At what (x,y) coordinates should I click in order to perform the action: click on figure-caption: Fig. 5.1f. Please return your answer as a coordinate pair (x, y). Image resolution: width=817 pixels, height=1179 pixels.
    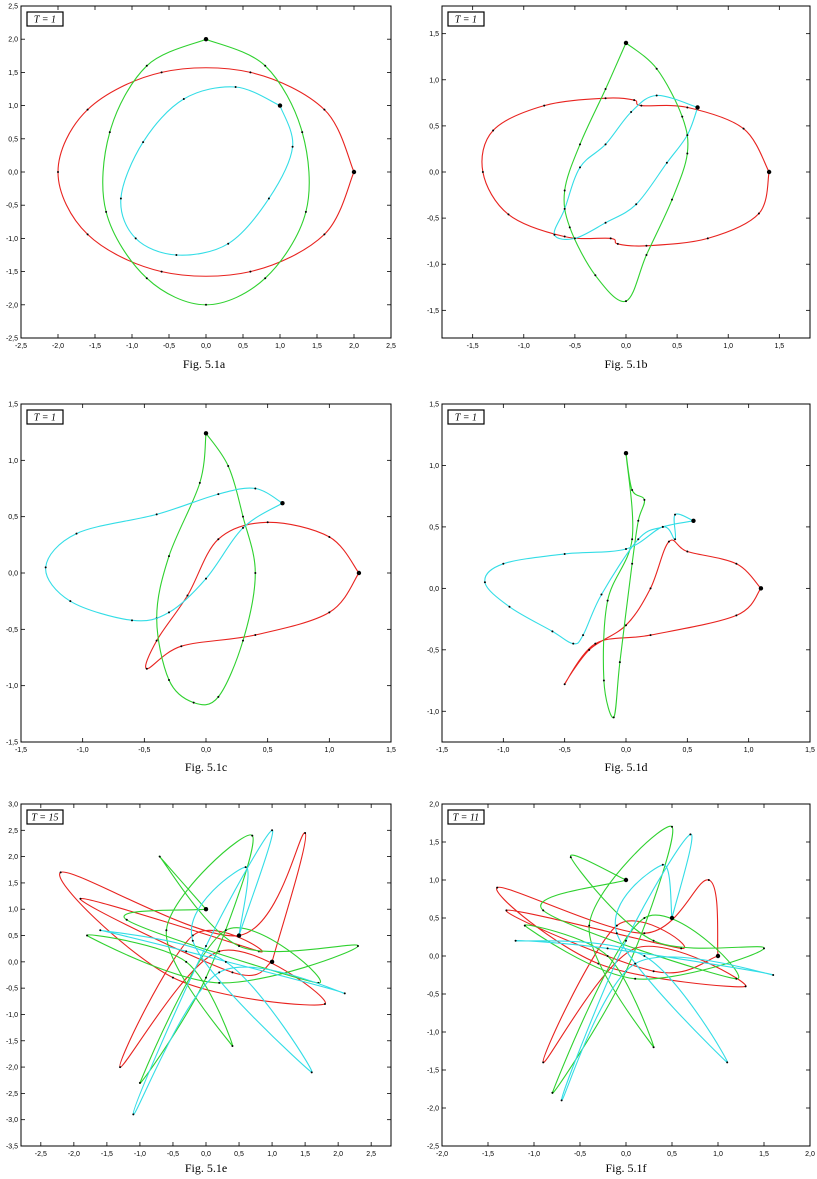
    Looking at the image, I should click on (625, 1168).